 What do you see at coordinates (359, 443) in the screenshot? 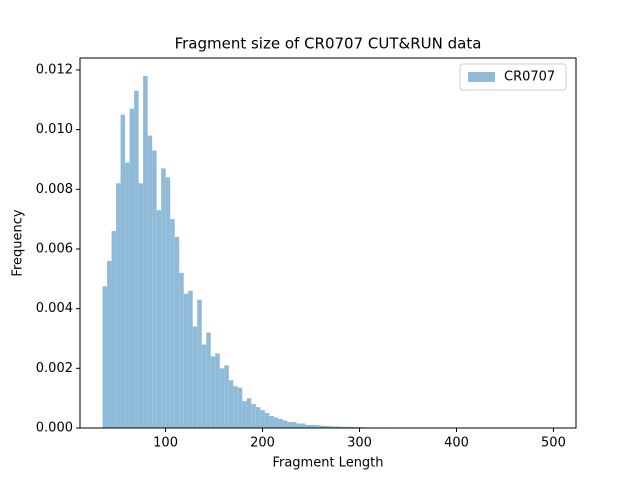
I see `x-tick-label: 300` at bounding box center [359, 443].